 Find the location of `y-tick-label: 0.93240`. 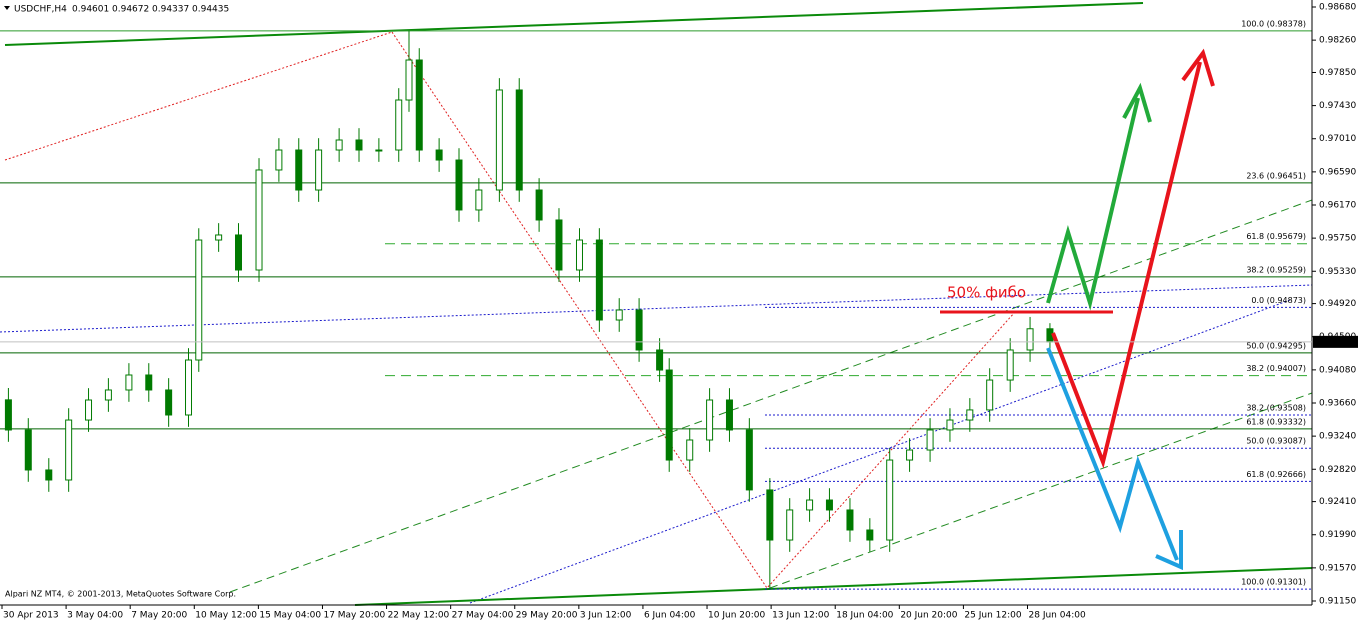

y-tick-label: 0.93240 is located at coordinates (1337, 437).